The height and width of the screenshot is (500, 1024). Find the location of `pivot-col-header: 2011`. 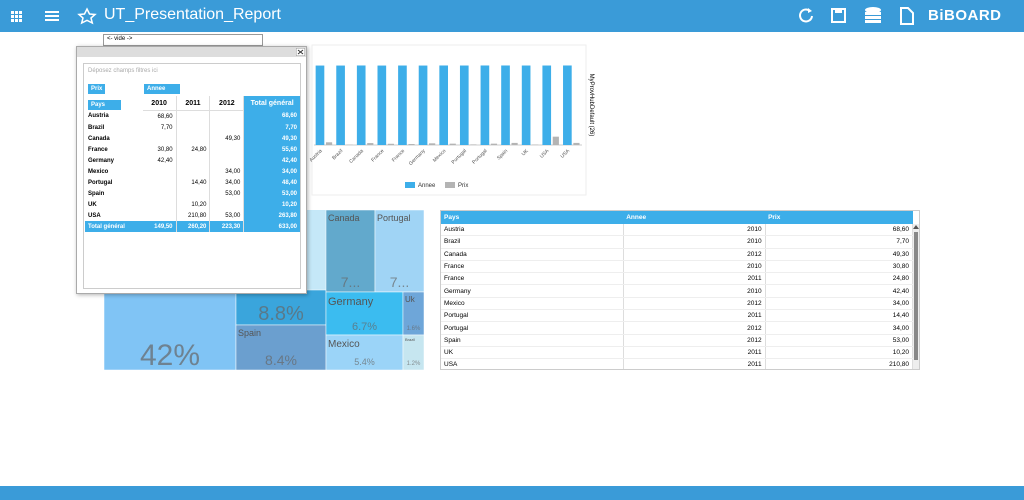

pivot-col-header: 2011 is located at coordinates (193, 103).